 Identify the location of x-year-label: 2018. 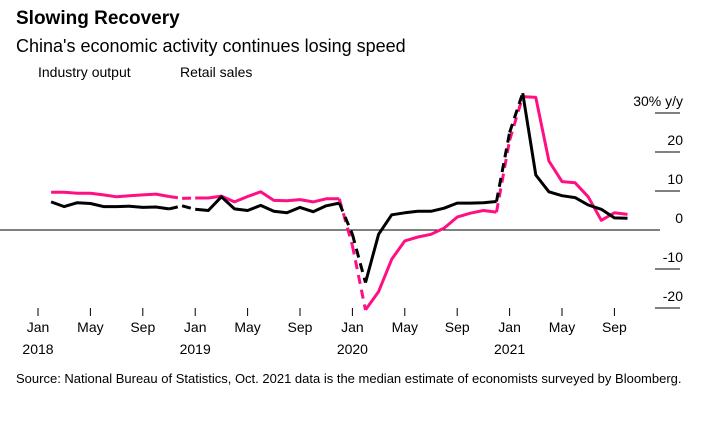
(37, 349).